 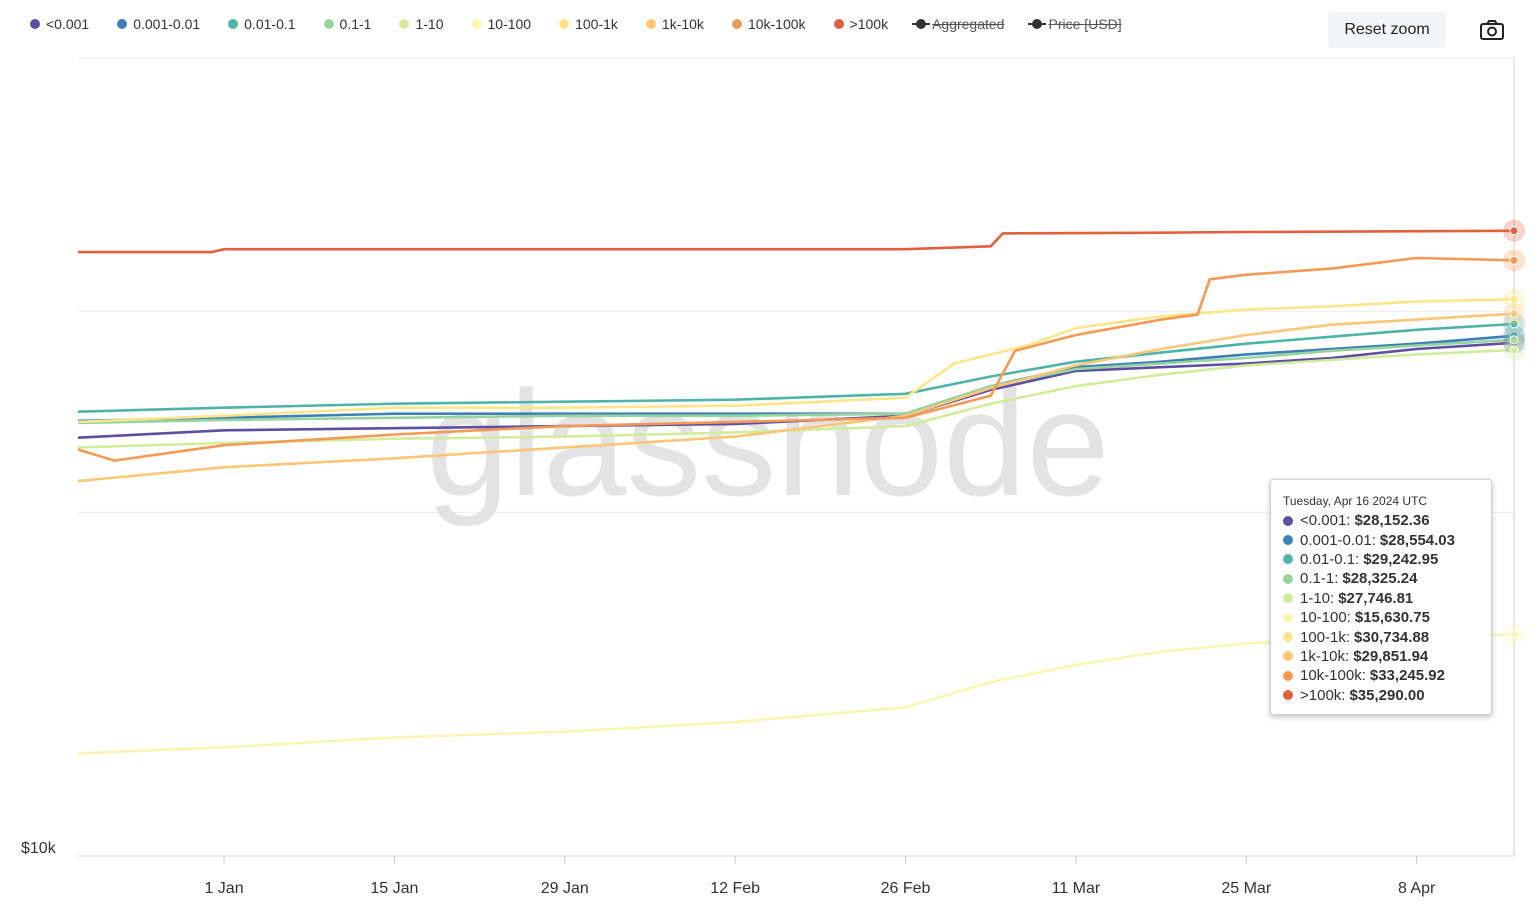 I want to click on legend-label: >100k, so click(x=869, y=24).